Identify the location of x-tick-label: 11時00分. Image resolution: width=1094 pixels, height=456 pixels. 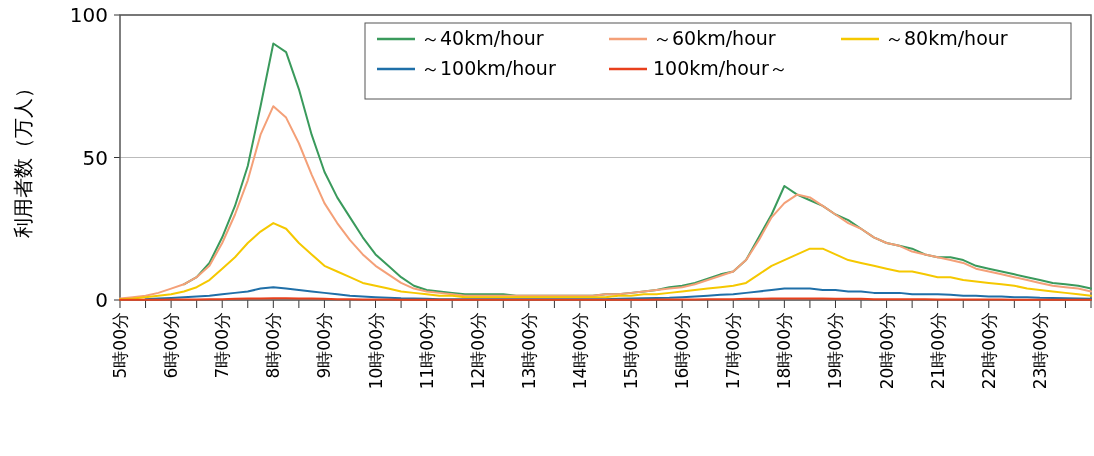
(426, 351).